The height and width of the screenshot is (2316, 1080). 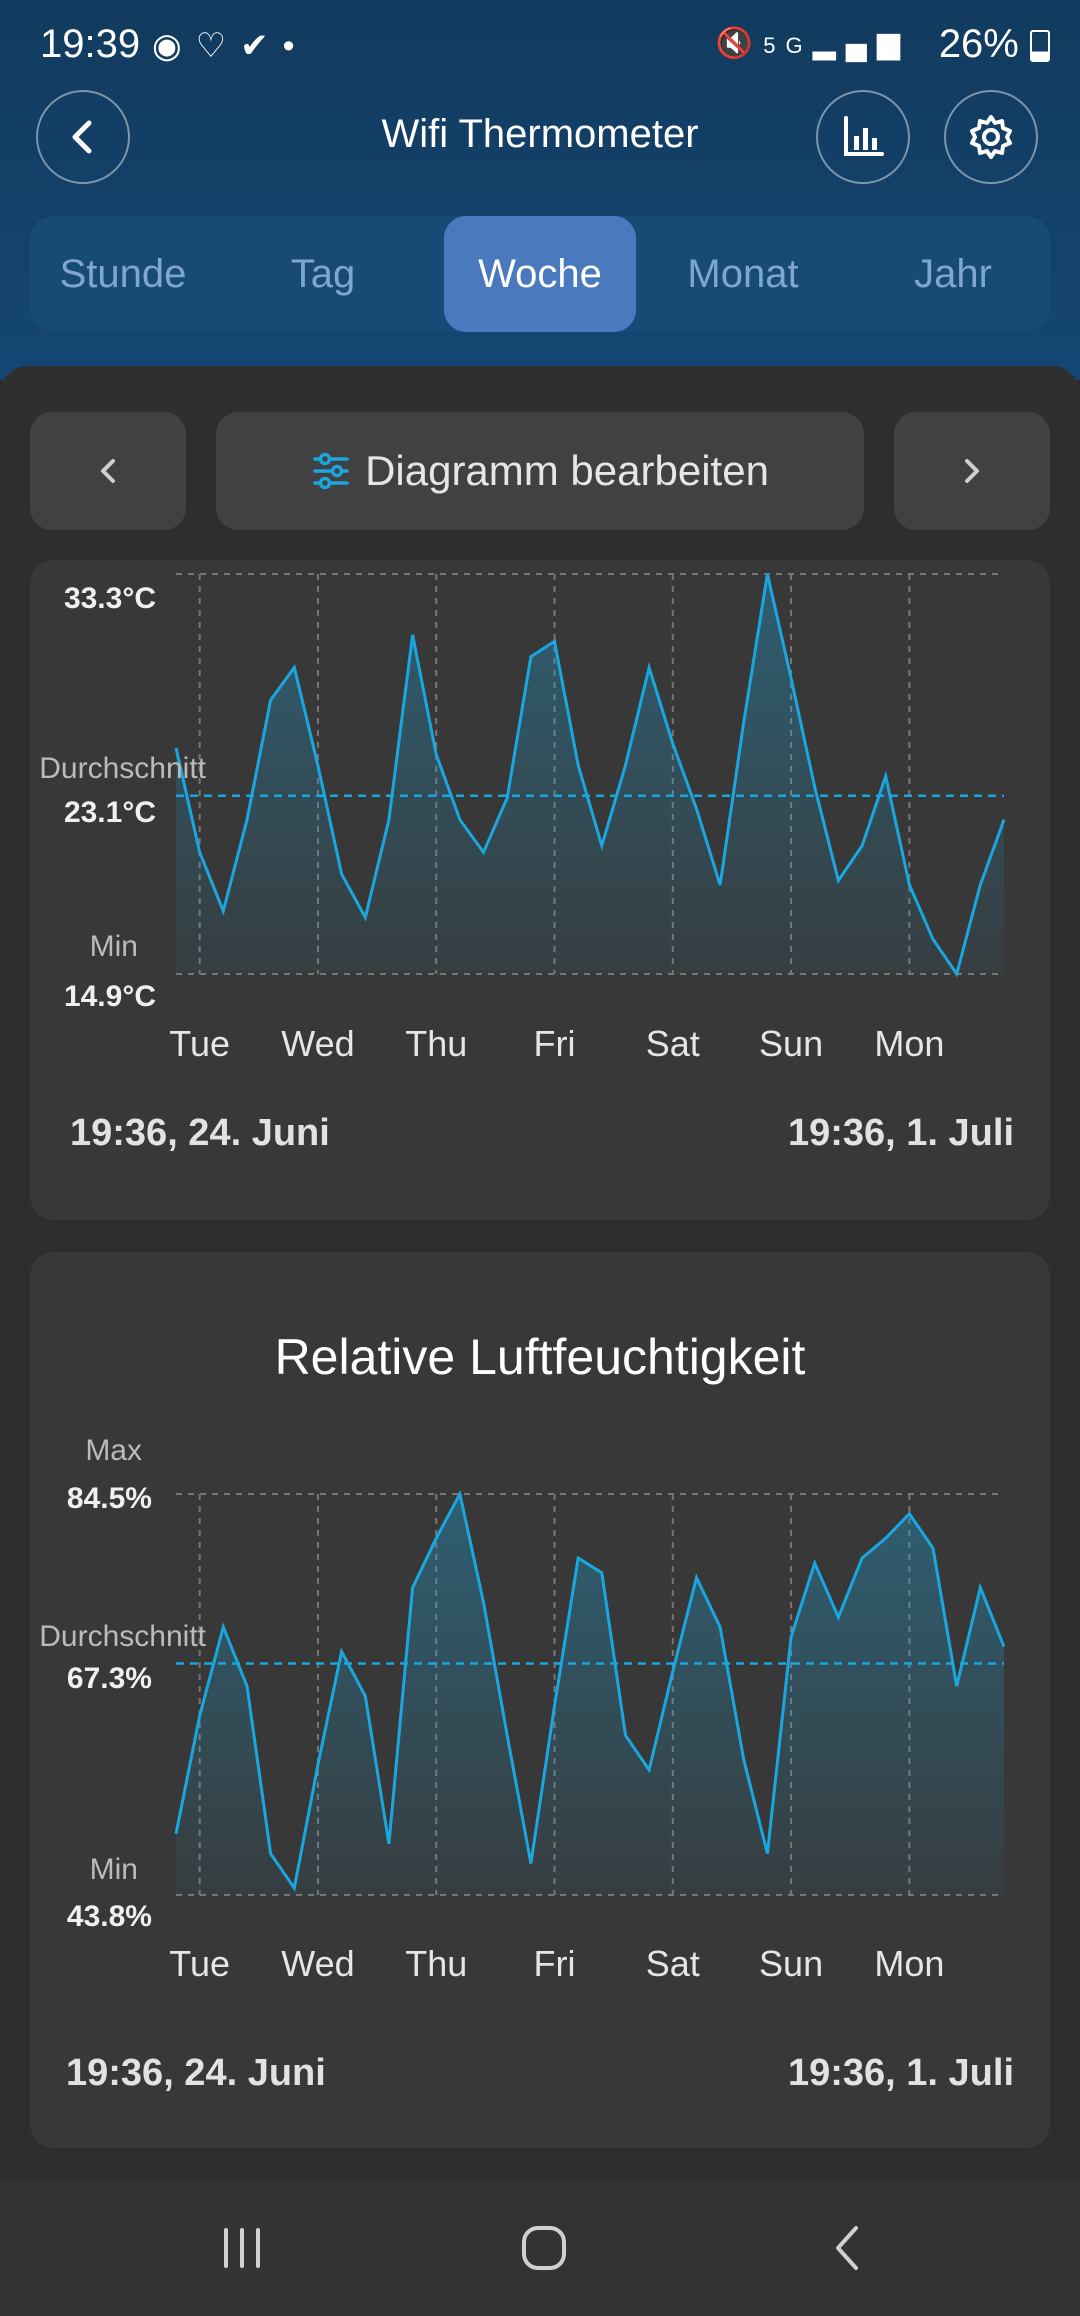 What do you see at coordinates (540, 48) in the screenshot?
I see `status-bar: 19:39 ◉♡✔• 🔇5G▂▄▆ 26%` at bounding box center [540, 48].